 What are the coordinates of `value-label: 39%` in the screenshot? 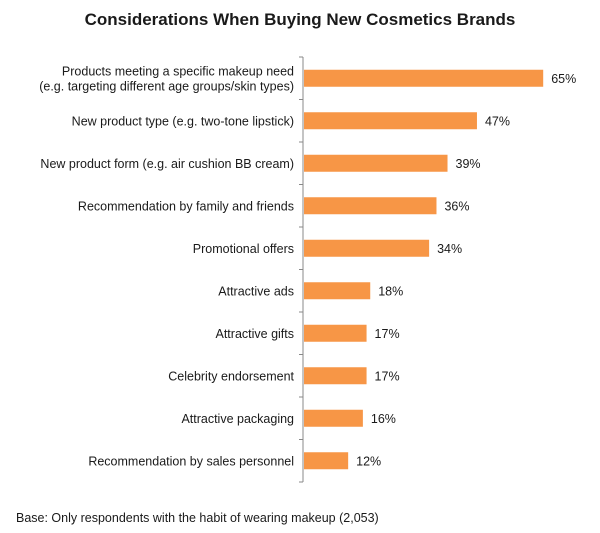 It's located at (468, 164).